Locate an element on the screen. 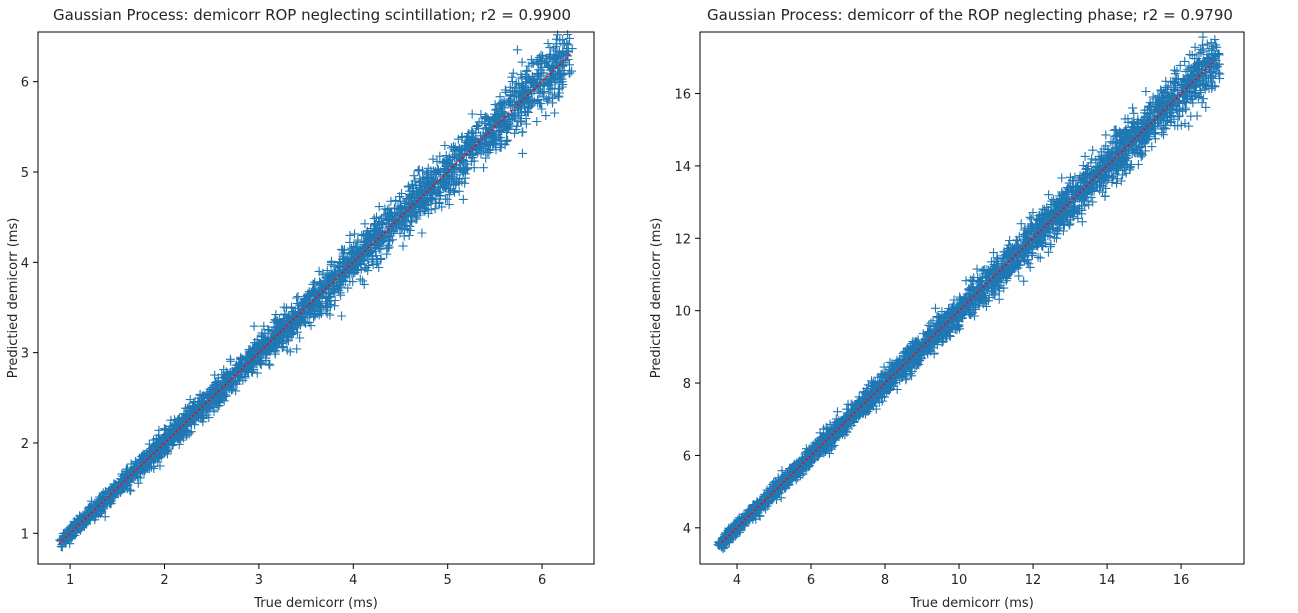 The image size is (1298, 613). x-tick-label: 5 is located at coordinates (448, 580).